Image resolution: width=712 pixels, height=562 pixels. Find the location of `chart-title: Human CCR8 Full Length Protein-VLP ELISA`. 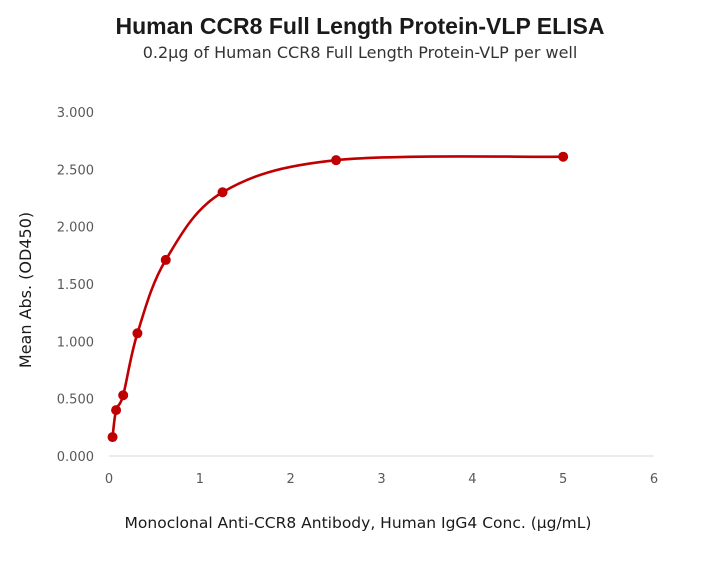

chart-title: Human CCR8 Full Length Protein-VLP ELISA is located at coordinates (360, 26).